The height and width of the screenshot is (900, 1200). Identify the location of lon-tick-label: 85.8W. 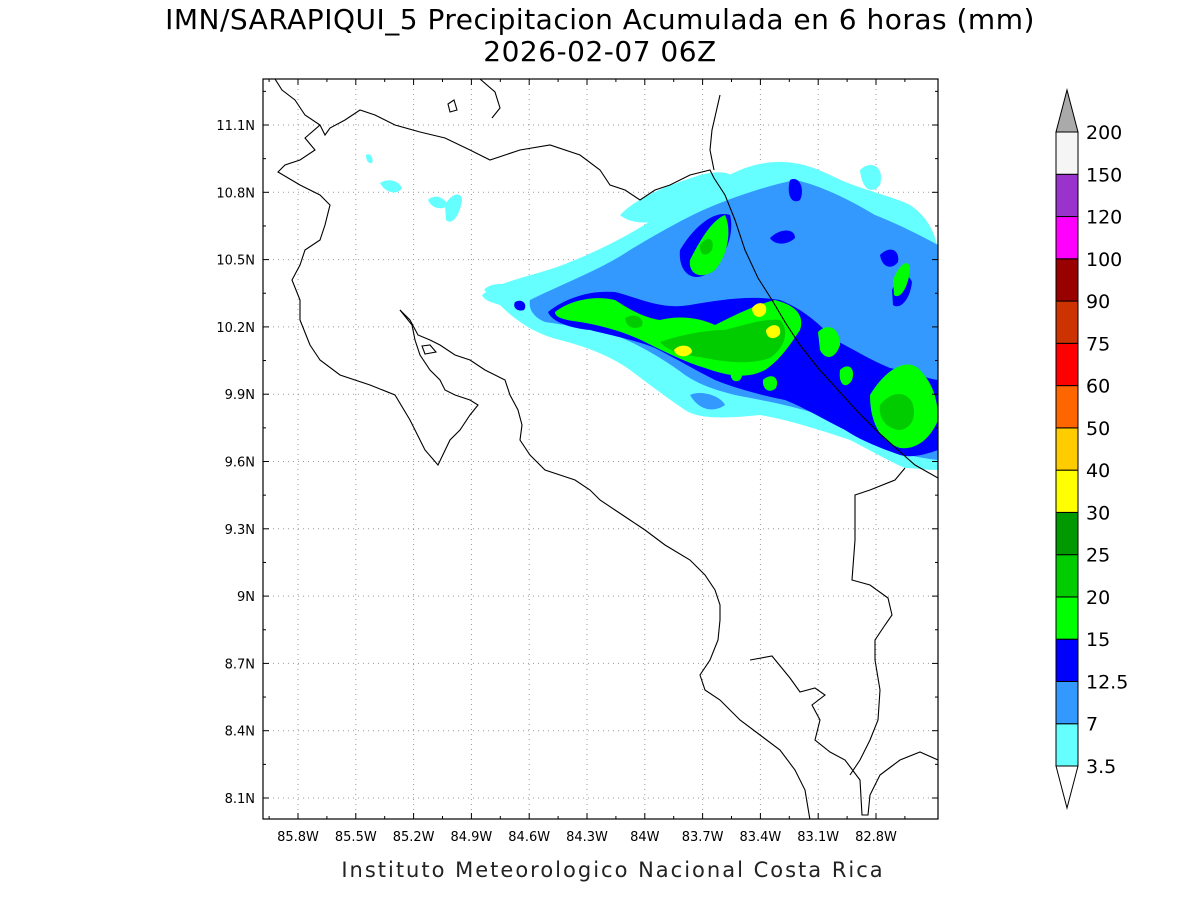
(298, 837).